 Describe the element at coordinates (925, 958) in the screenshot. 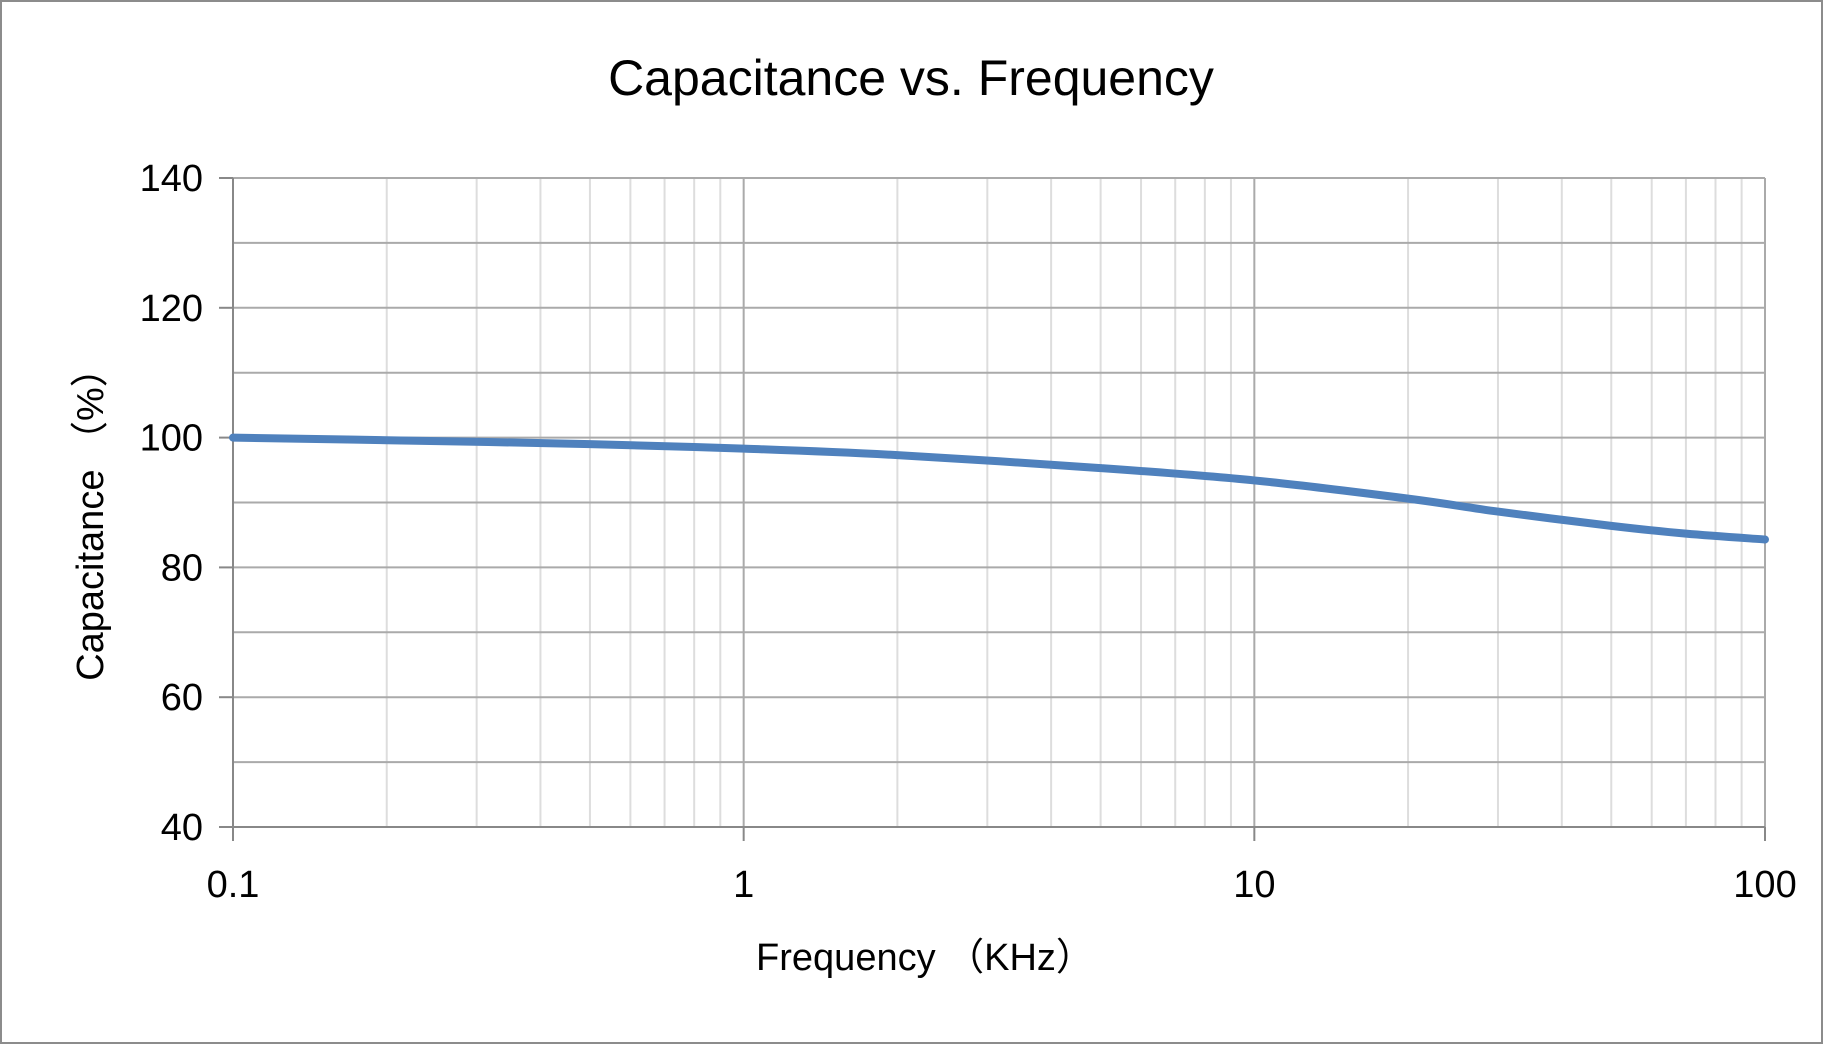

I see `x-axis-title: Frequency （KHz）` at that location.